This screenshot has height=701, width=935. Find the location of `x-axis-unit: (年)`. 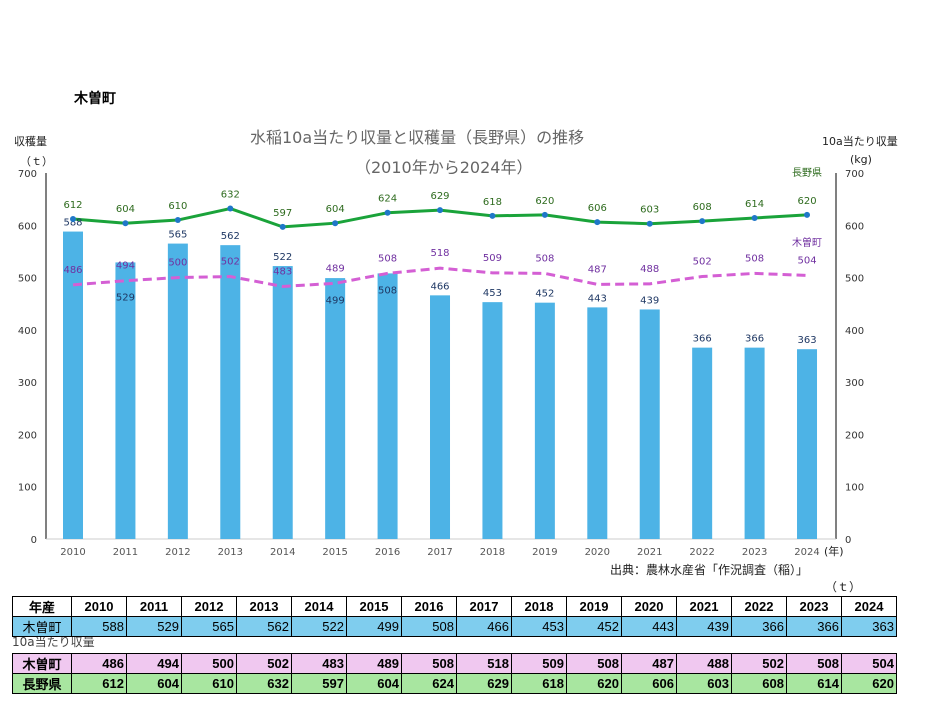

x-axis-unit: (年) is located at coordinates (834, 551).